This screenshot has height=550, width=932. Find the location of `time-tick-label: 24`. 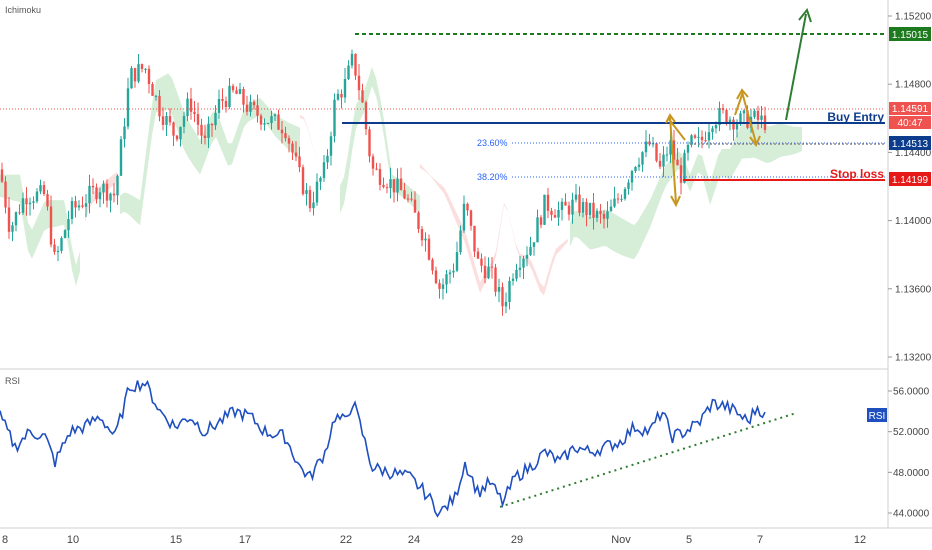

time-tick-label: 24 is located at coordinates (414, 540).